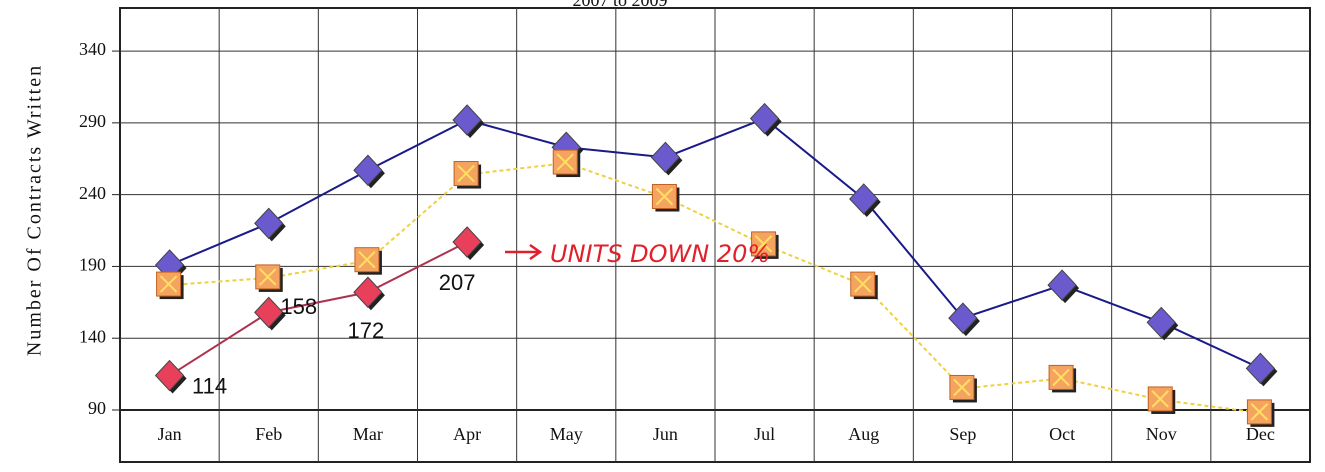  I want to click on y-tick-label: 140, so click(92, 336).